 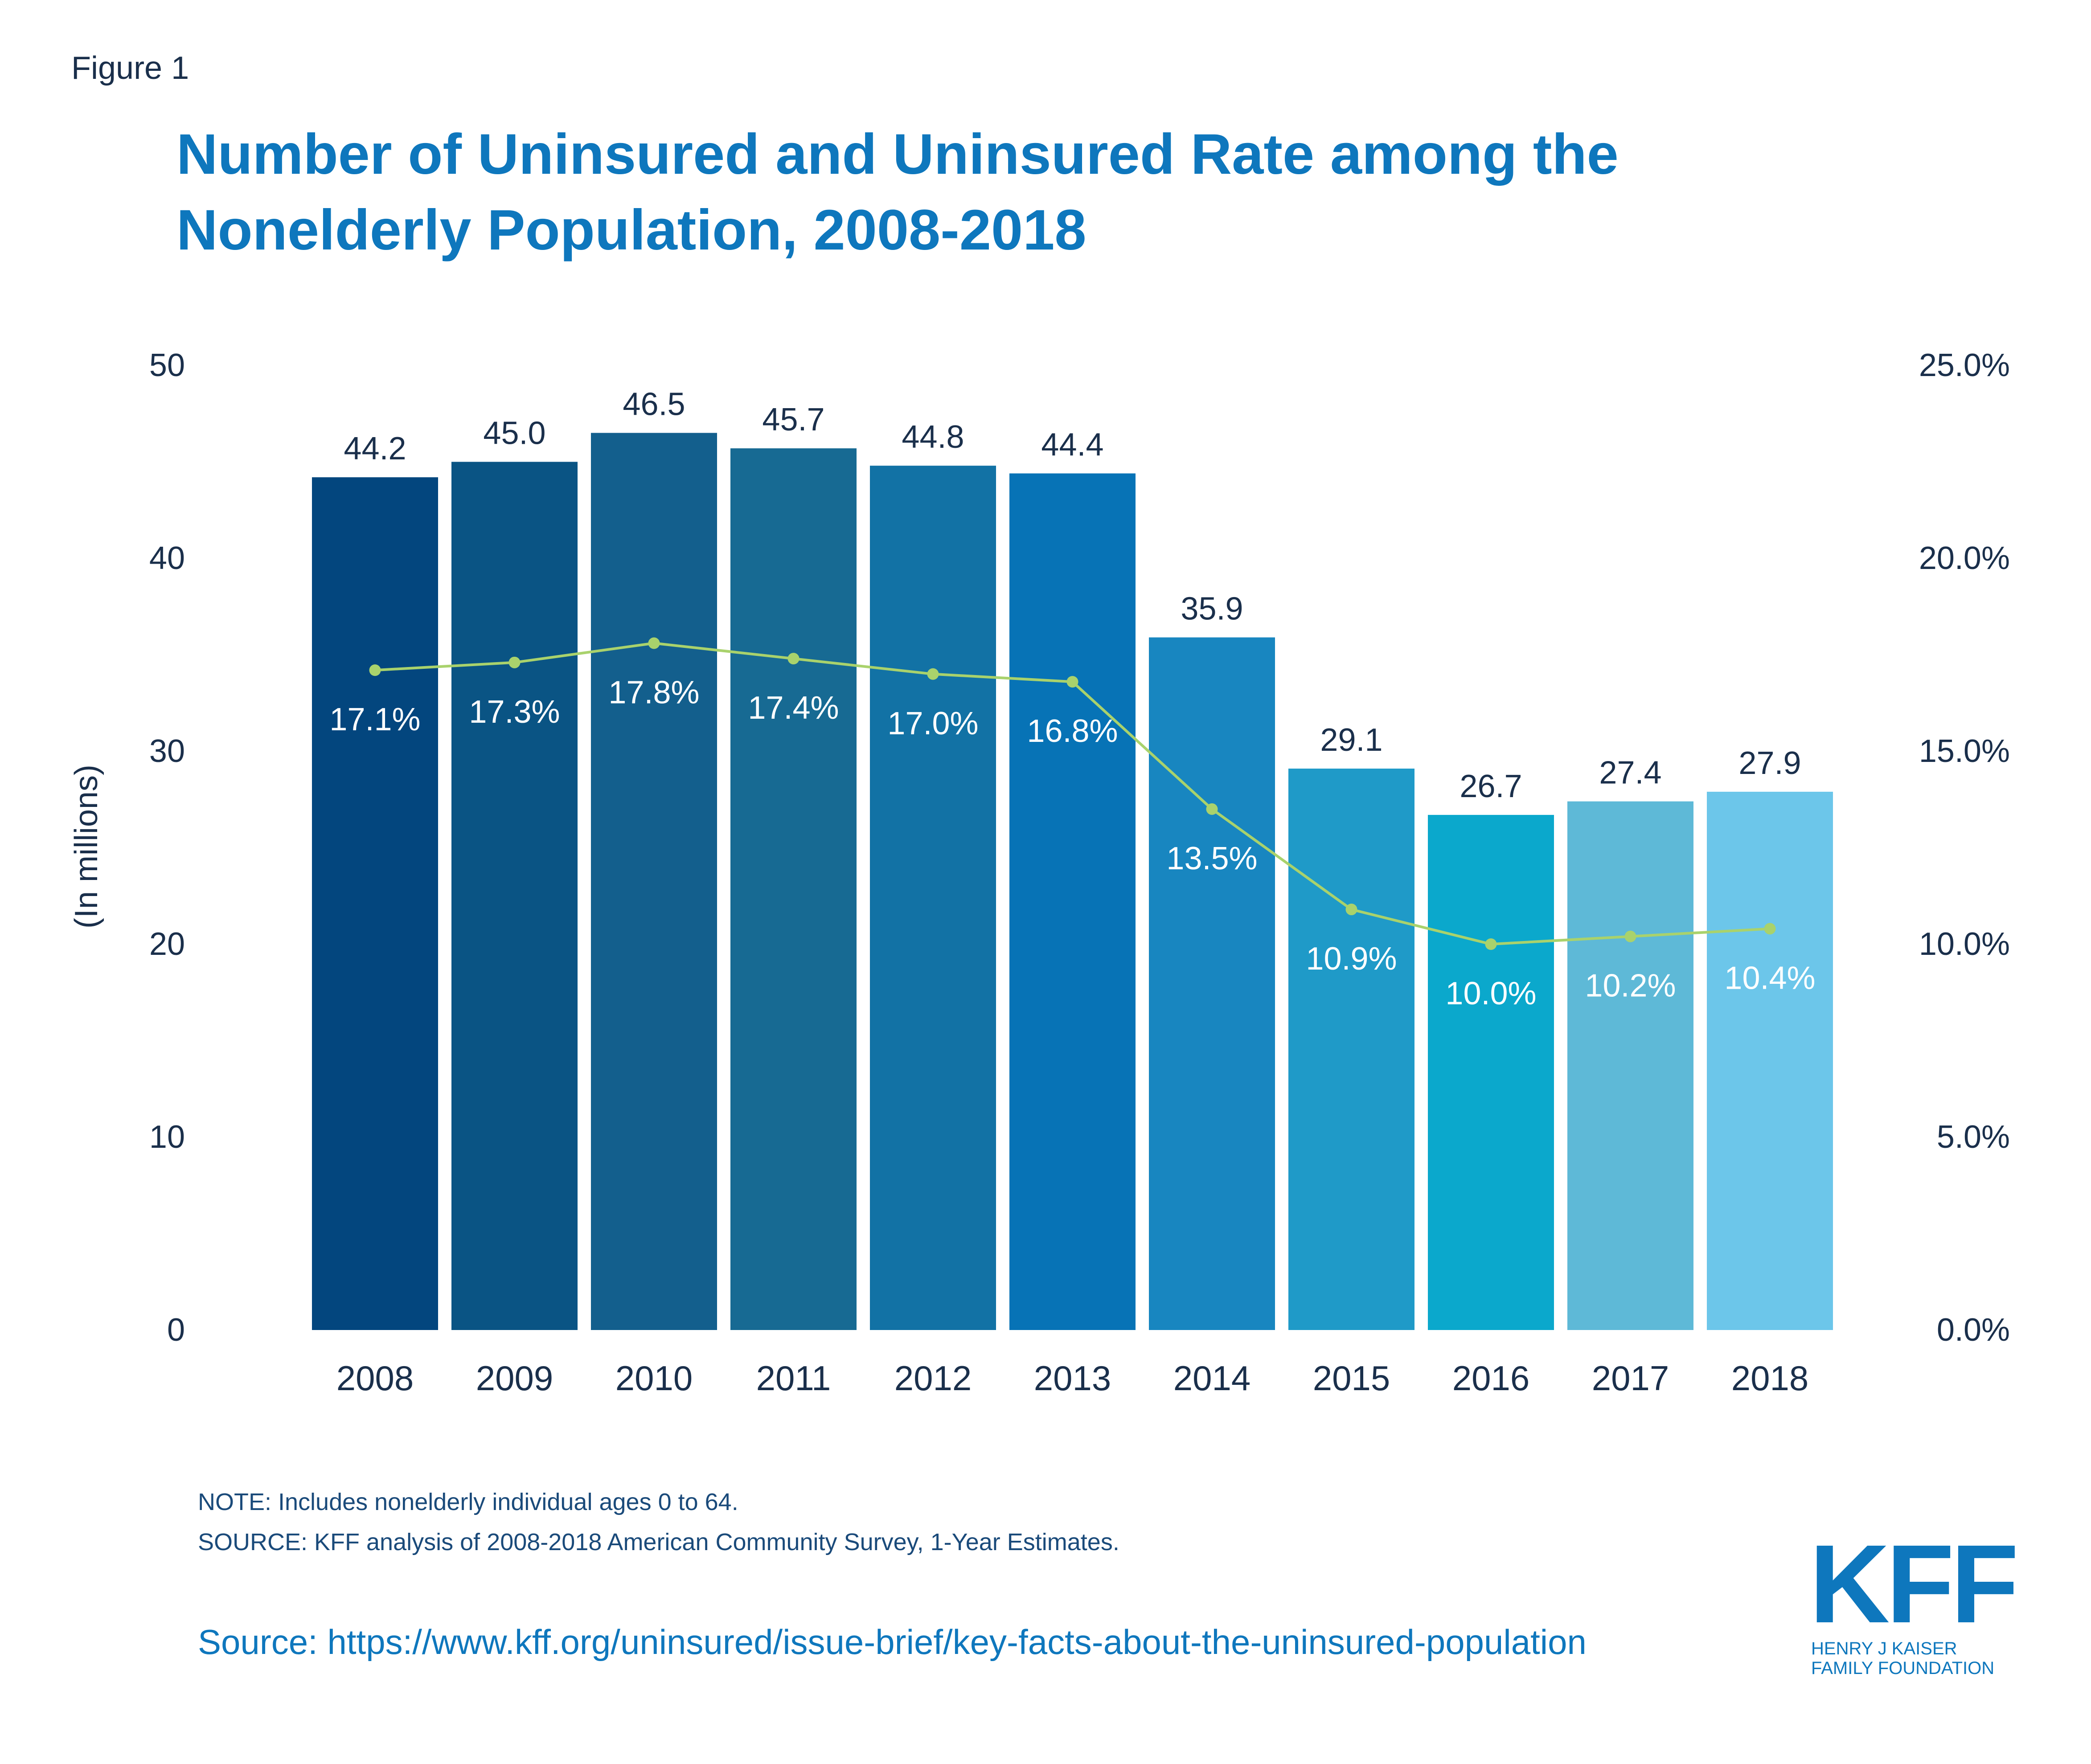 I want to click on bar-value-label: 35.9, so click(x=1212, y=609).